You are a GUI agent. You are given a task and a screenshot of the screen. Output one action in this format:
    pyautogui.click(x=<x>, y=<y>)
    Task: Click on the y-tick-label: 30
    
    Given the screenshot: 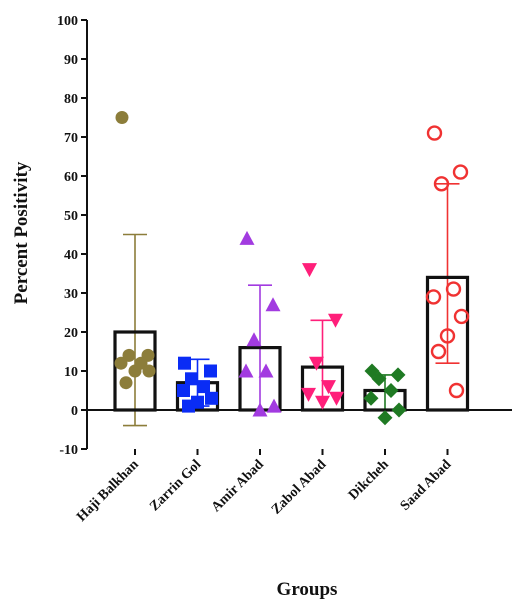 What is the action you would take?
    pyautogui.click(x=71, y=294)
    